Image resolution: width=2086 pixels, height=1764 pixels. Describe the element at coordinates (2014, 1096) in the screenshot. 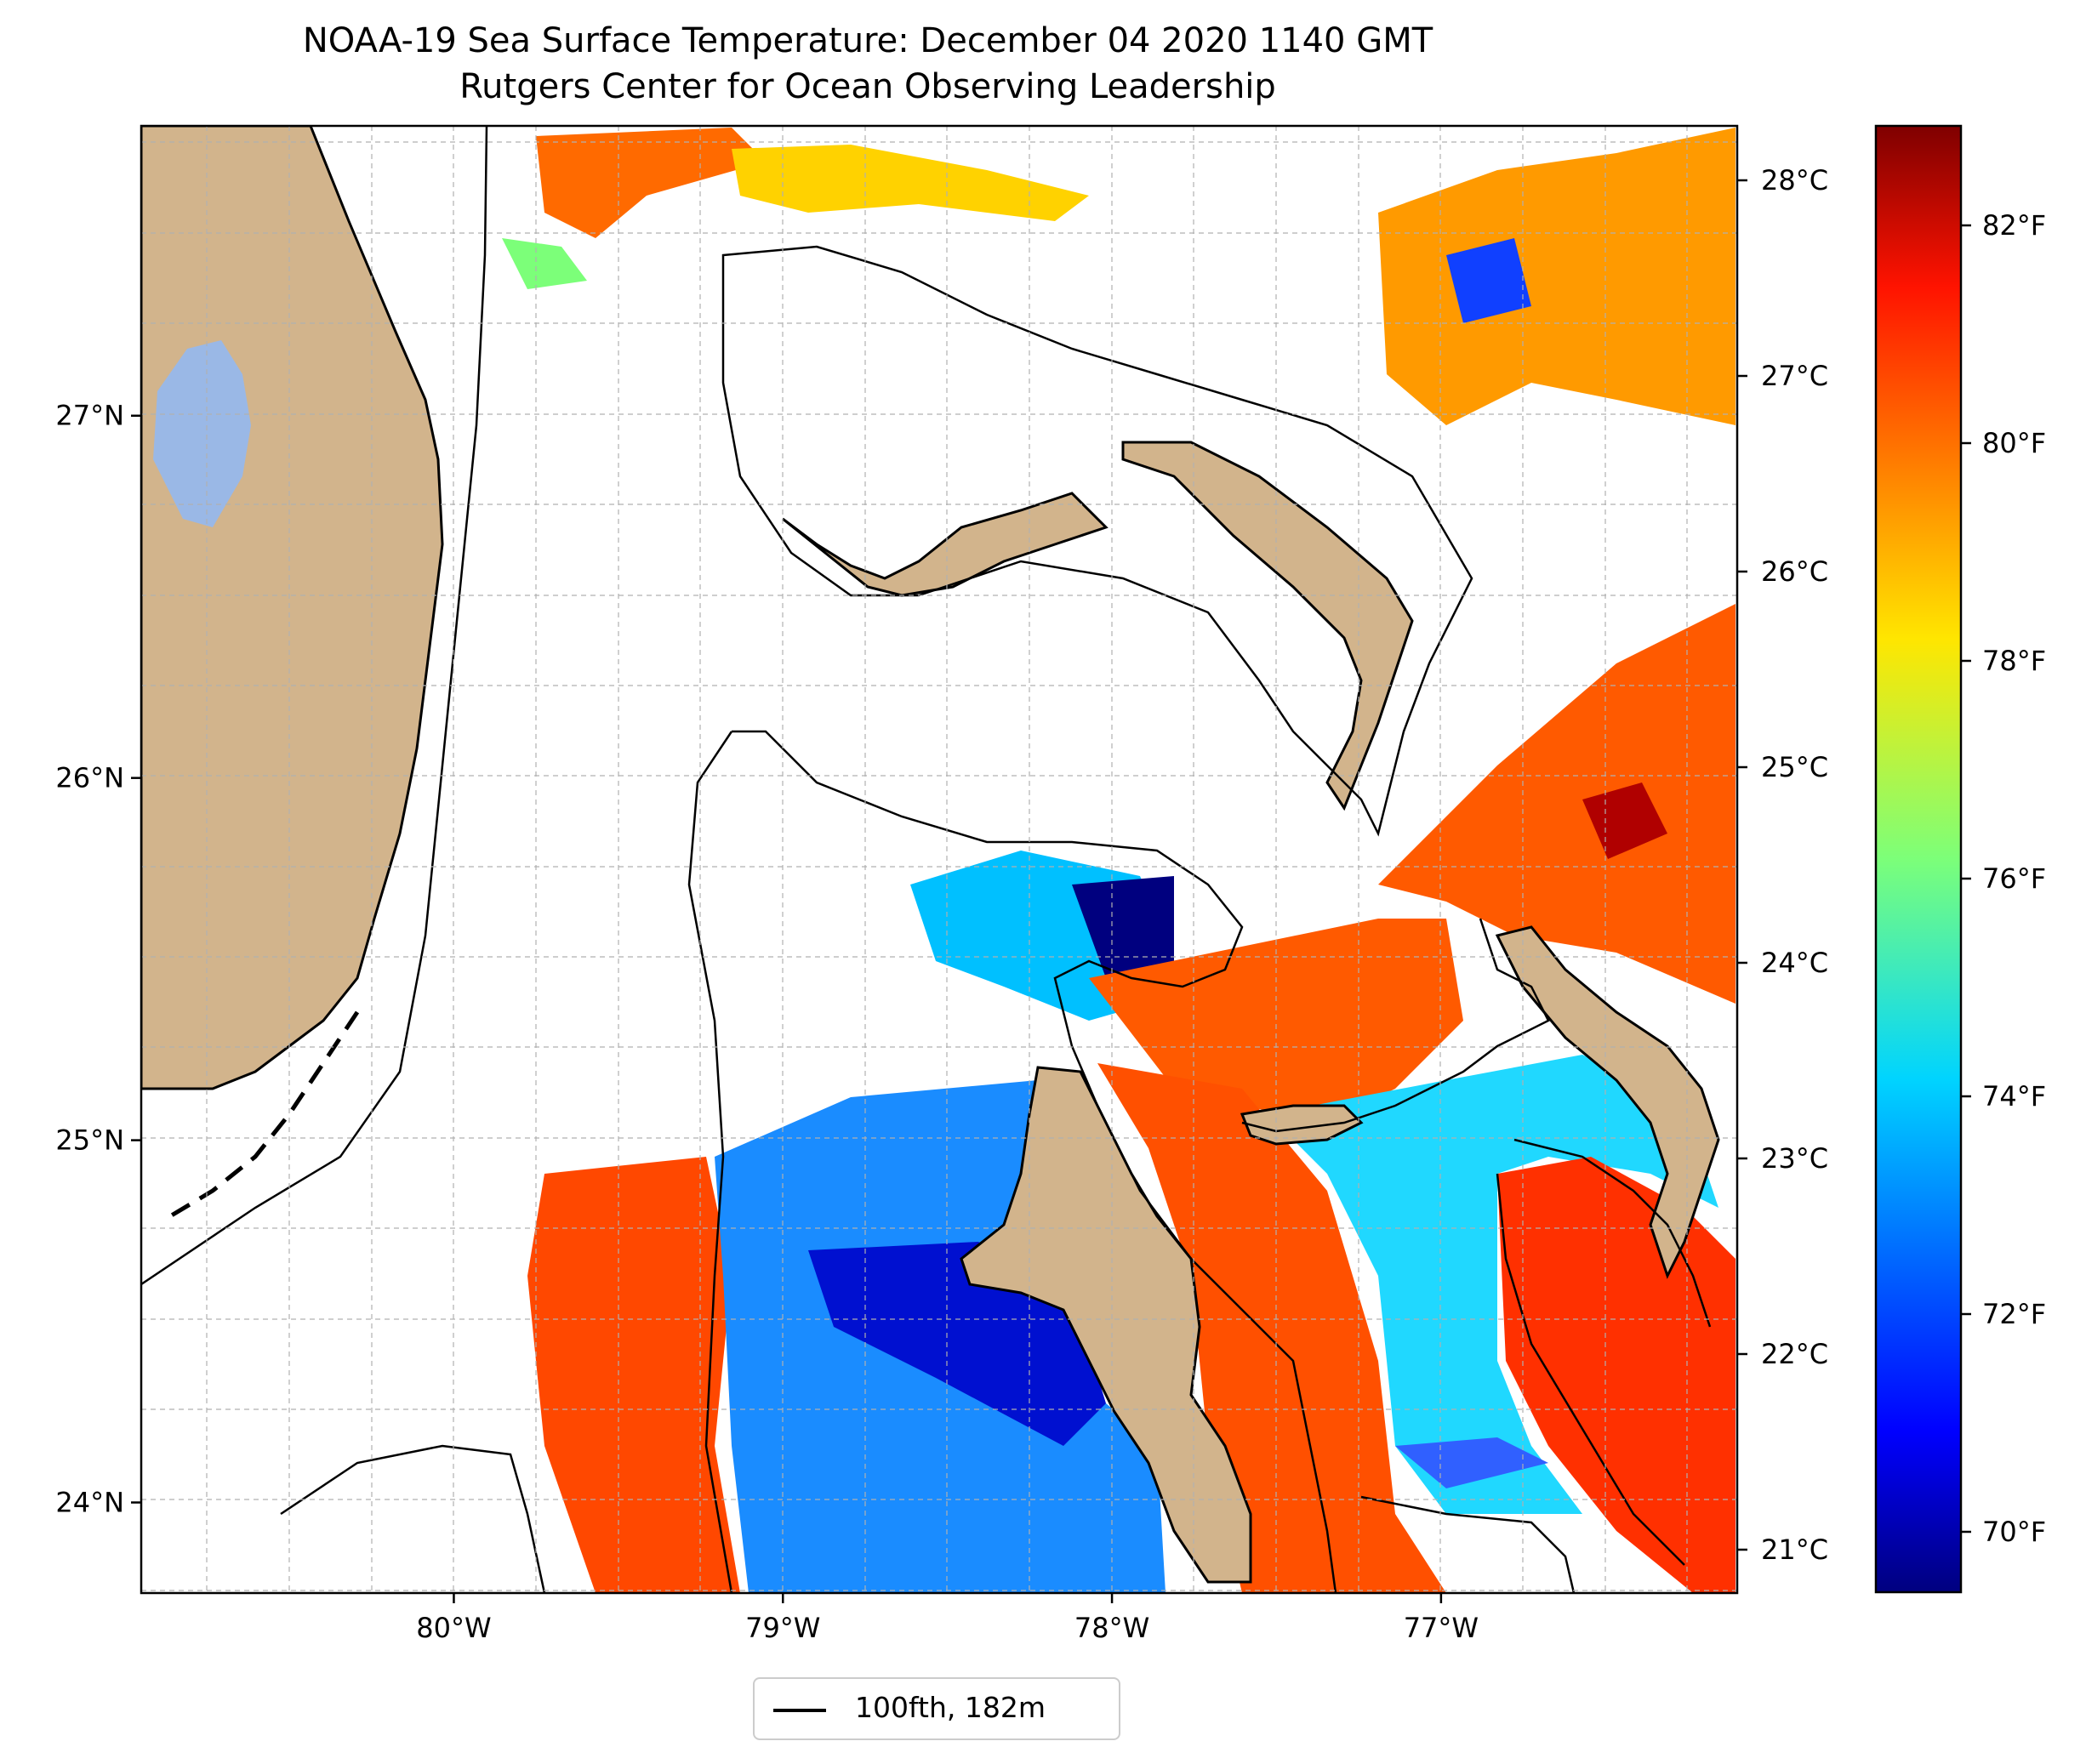

I see `fahrenheit-tick-label: 74°F` at that location.